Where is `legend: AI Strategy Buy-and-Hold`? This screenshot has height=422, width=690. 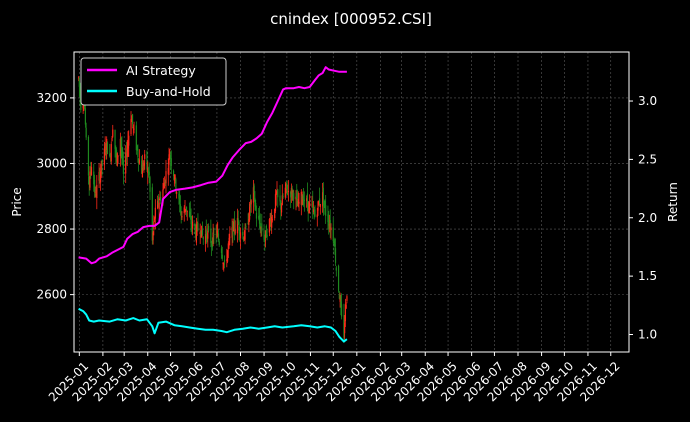
legend: AI Strategy Buy-and-Hold is located at coordinates (153, 81).